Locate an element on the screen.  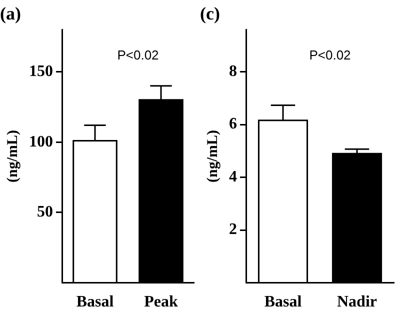
y-tick-label: 50 is located at coordinates (45, 212).